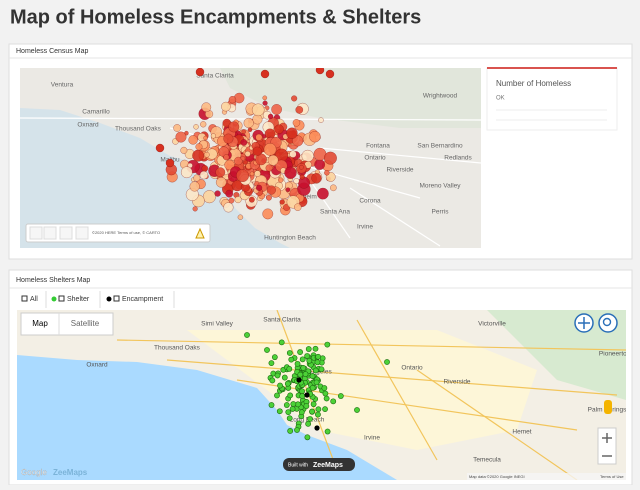 The height and width of the screenshot is (490, 640). What do you see at coordinates (608, 323) in the screenshot?
I see `search-button` at bounding box center [608, 323].